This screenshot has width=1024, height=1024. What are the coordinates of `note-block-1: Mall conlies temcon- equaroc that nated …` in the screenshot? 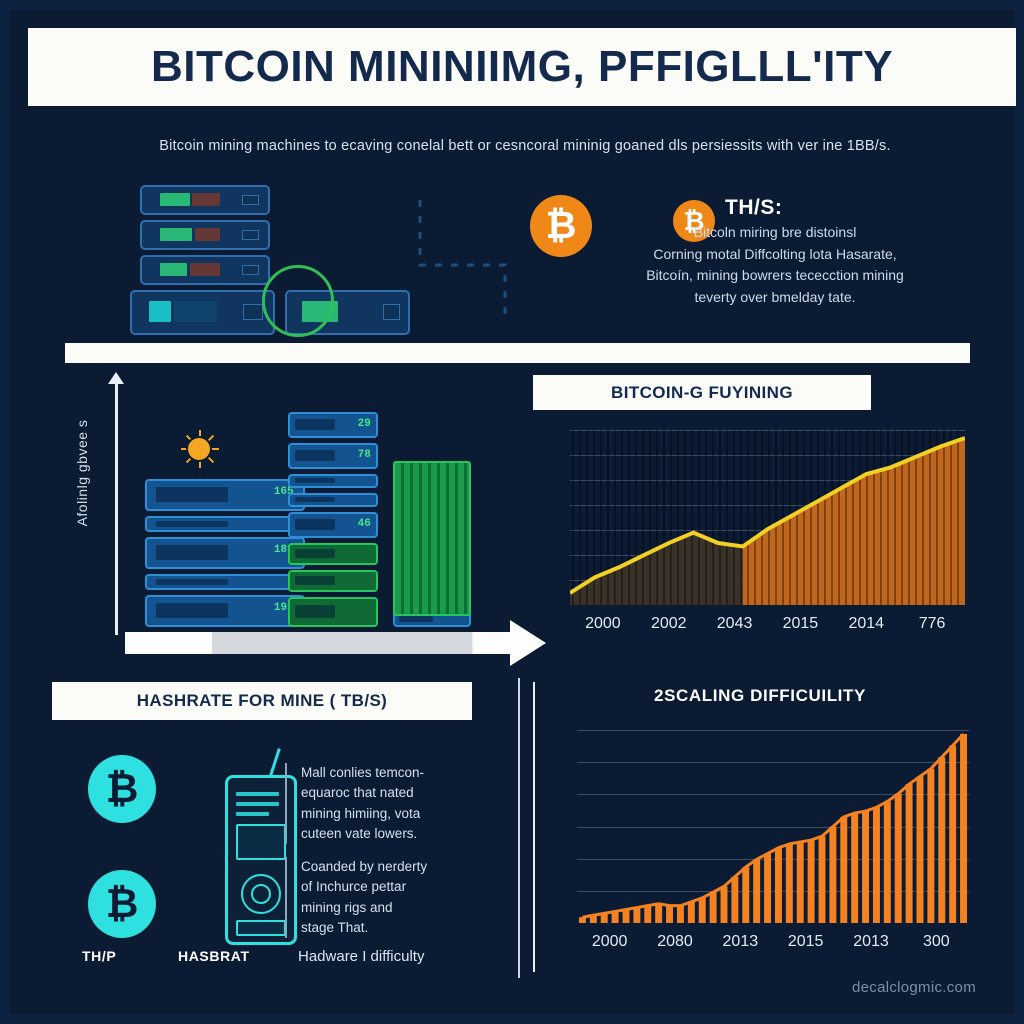 It's located at (392, 803).